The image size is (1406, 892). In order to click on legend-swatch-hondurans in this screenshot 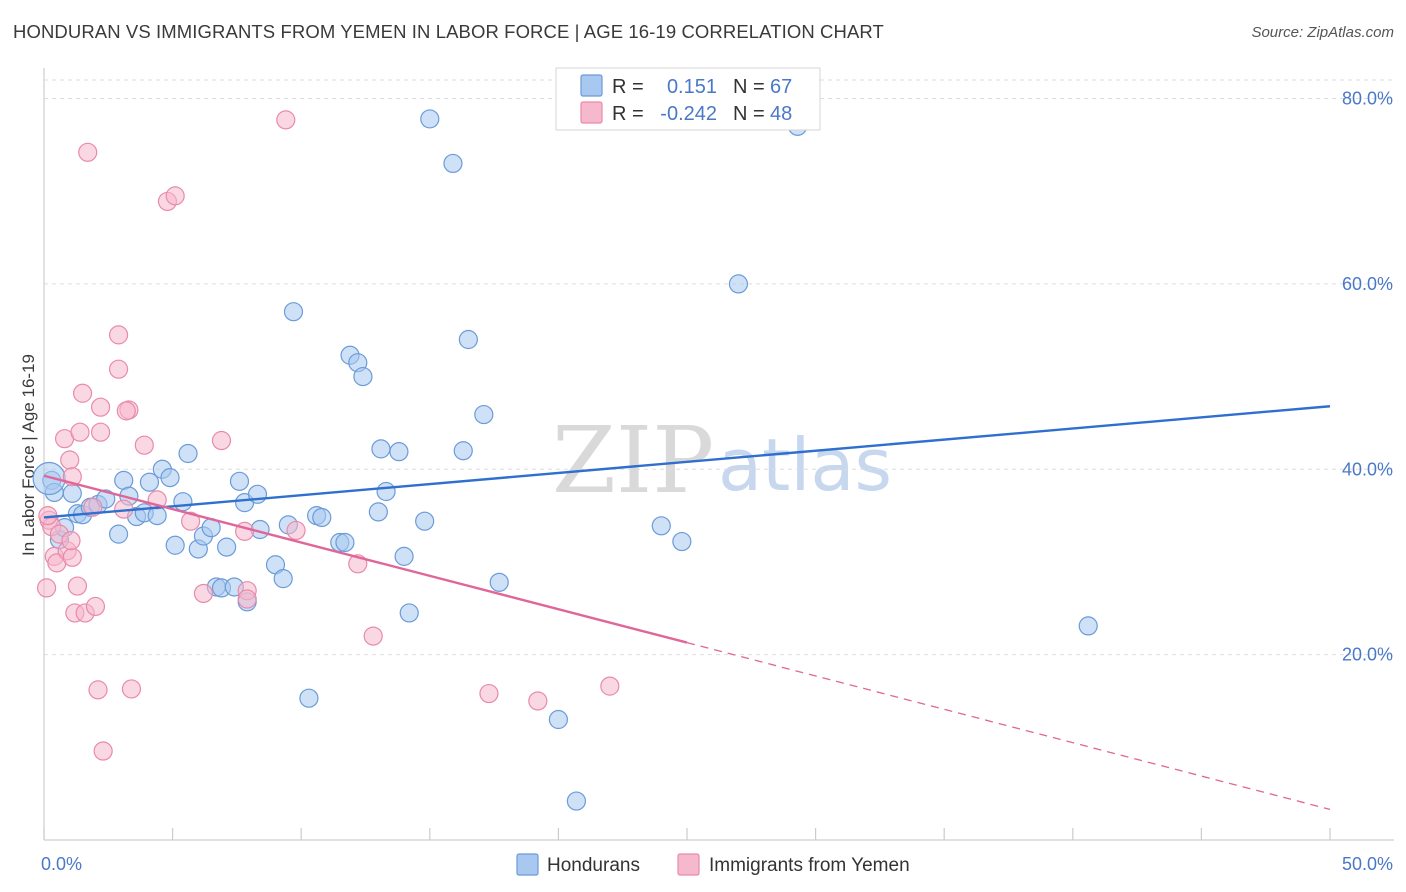, I will do `click(591, 85)`.